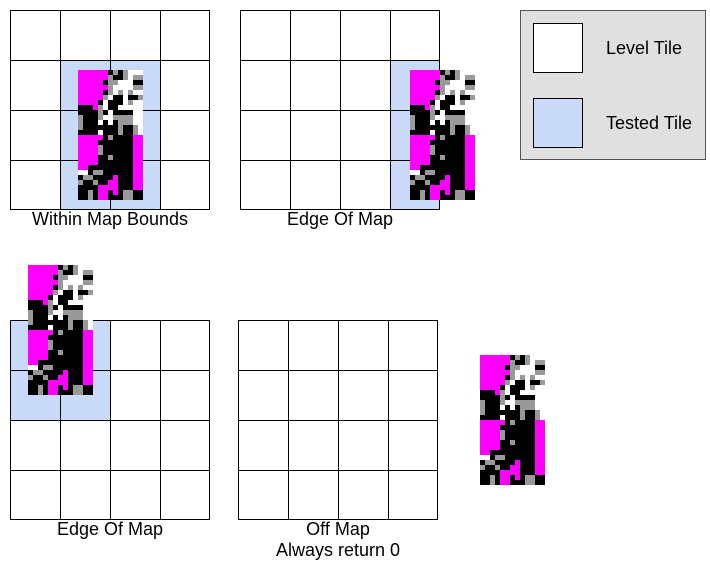  I want to click on sprite-icon-off-map, so click(512, 420).